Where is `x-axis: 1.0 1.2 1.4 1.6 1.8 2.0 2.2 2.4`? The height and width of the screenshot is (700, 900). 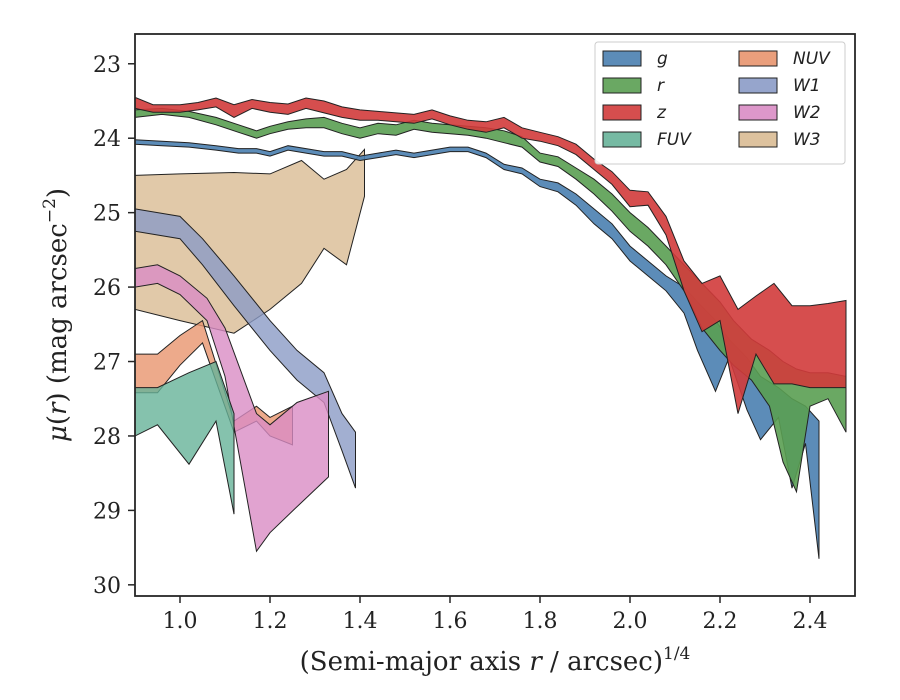 x-axis: 1.0 1.2 1.4 1.6 1.8 2.0 2.2 2.4 is located at coordinates (495, 615).